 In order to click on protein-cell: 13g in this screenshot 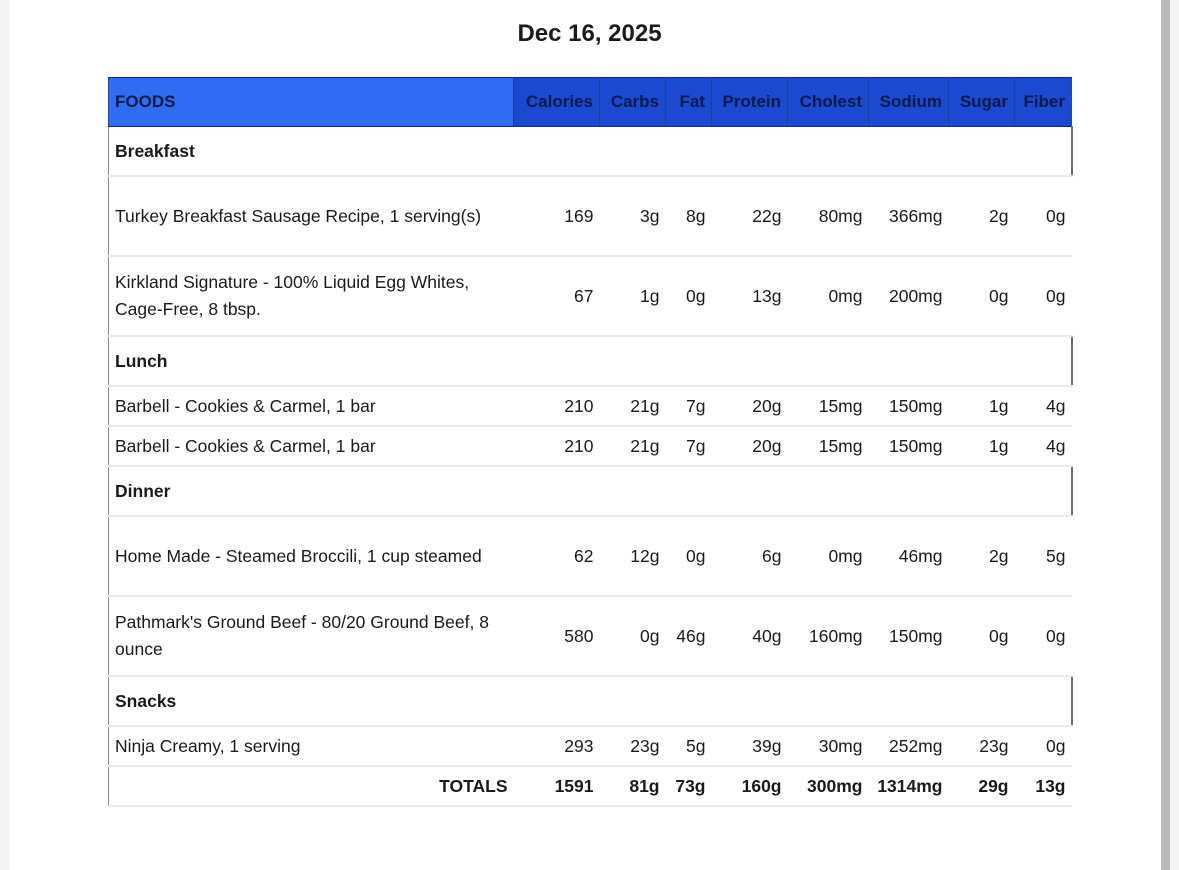, I will do `click(749, 296)`.